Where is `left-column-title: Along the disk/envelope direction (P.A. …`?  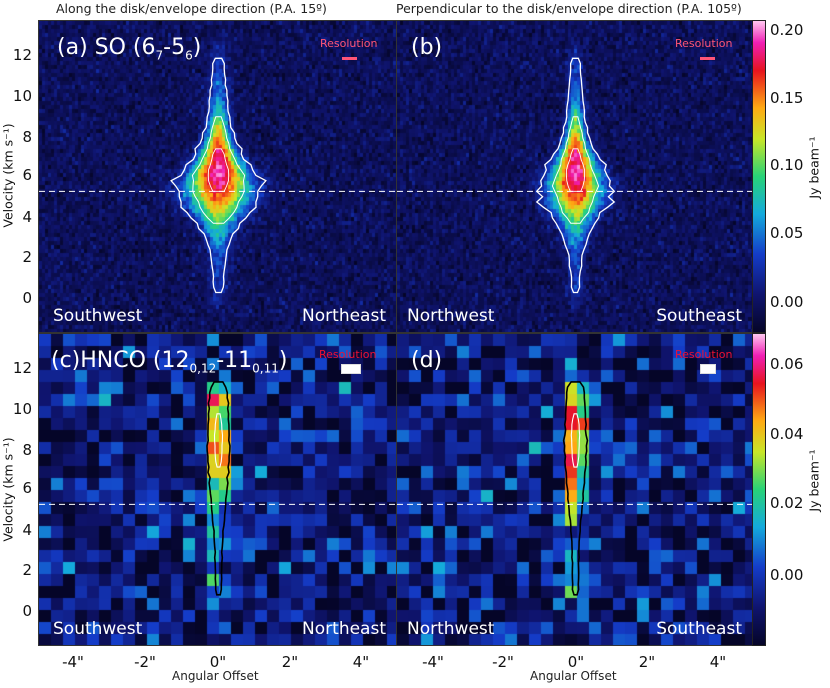
left-column-title: Along the disk/envelope direction (P.A. … is located at coordinates (191, 8).